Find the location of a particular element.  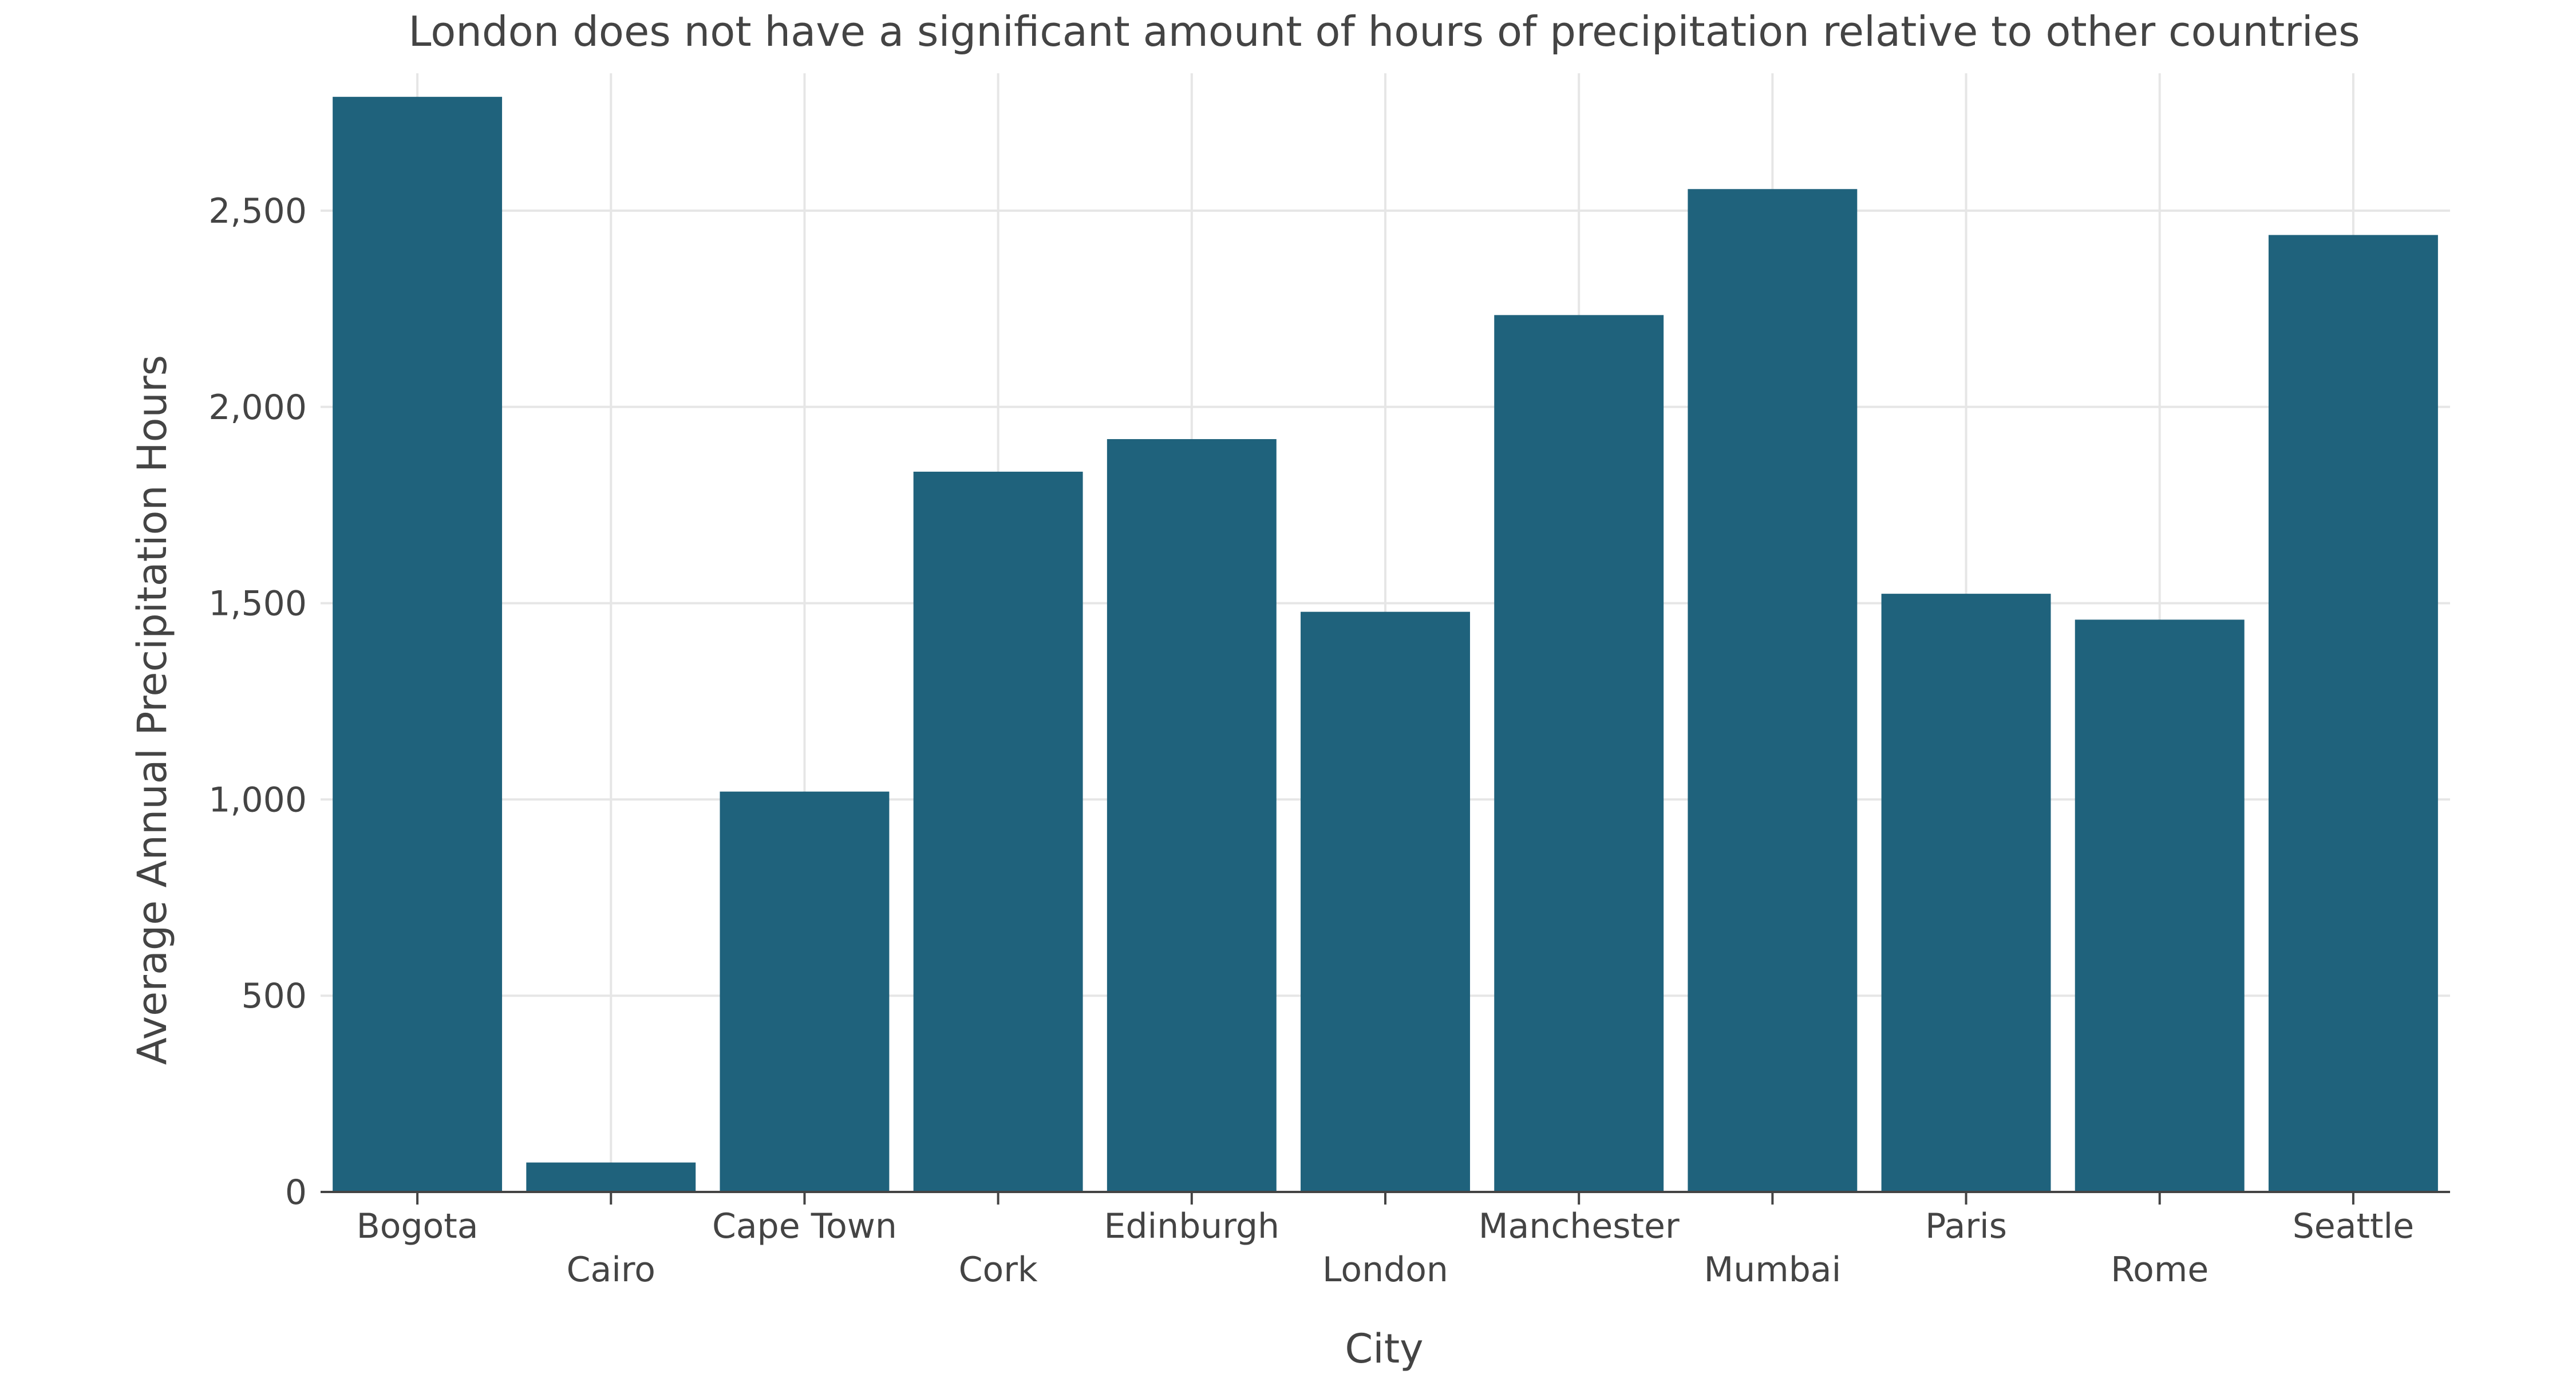

y-tick-label-1000: 1,000 is located at coordinates (257, 800).